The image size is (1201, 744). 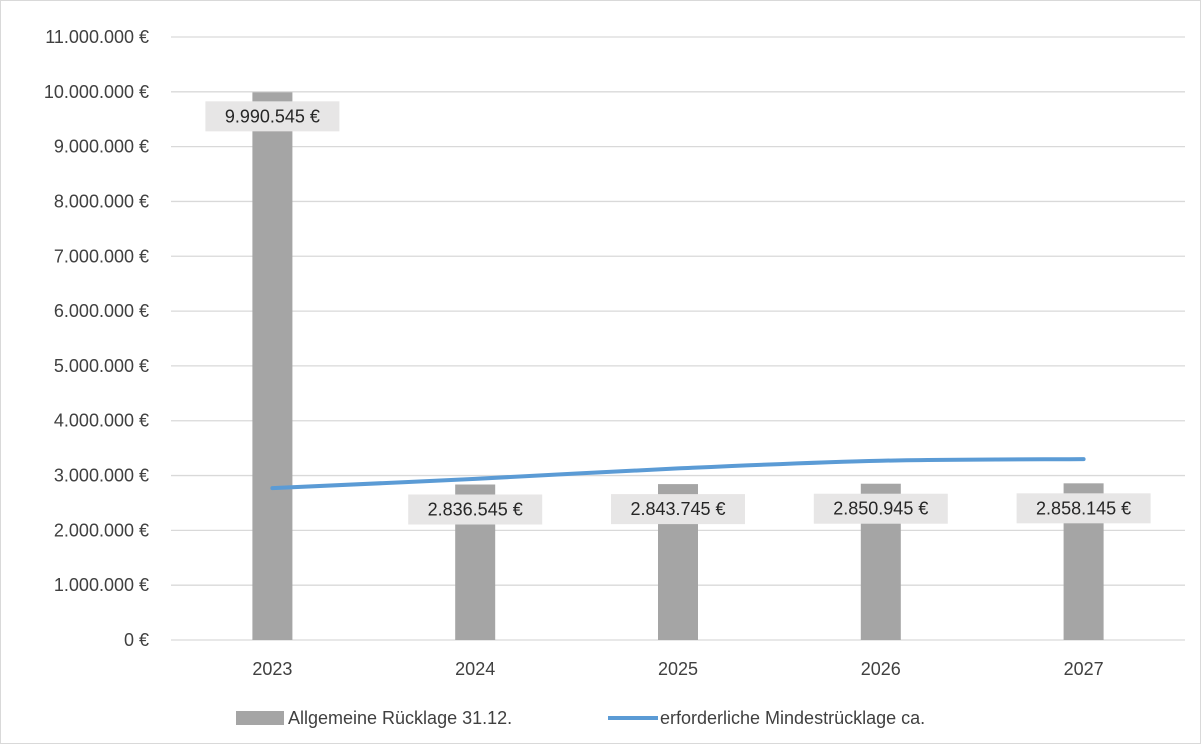 I want to click on y-tick-label: 8.000.000 €, so click(x=101, y=201).